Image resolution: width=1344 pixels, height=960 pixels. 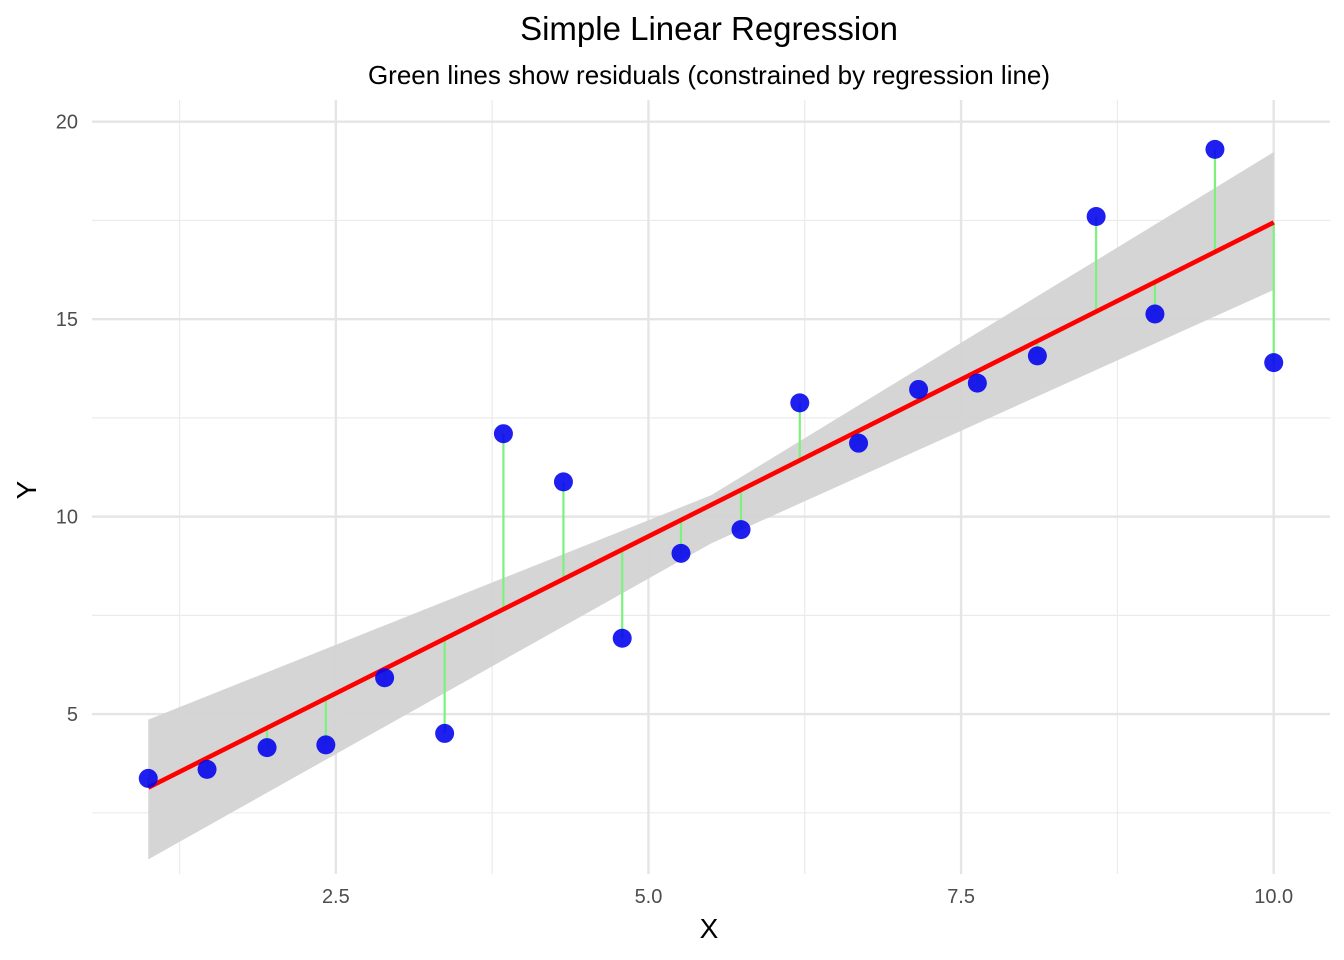 I want to click on y-tick-label: 15, so click(x=67, y=320).